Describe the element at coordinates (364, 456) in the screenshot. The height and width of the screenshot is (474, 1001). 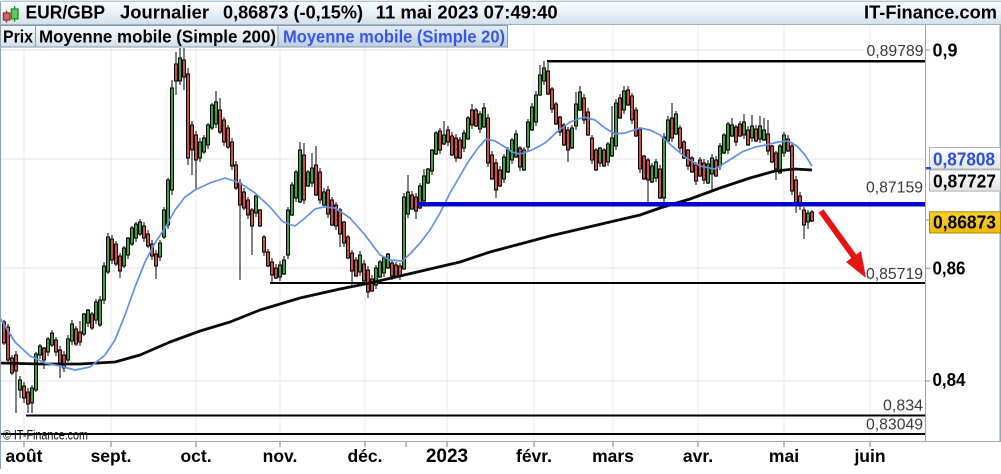
I see `svg-text: déc.` at that location.